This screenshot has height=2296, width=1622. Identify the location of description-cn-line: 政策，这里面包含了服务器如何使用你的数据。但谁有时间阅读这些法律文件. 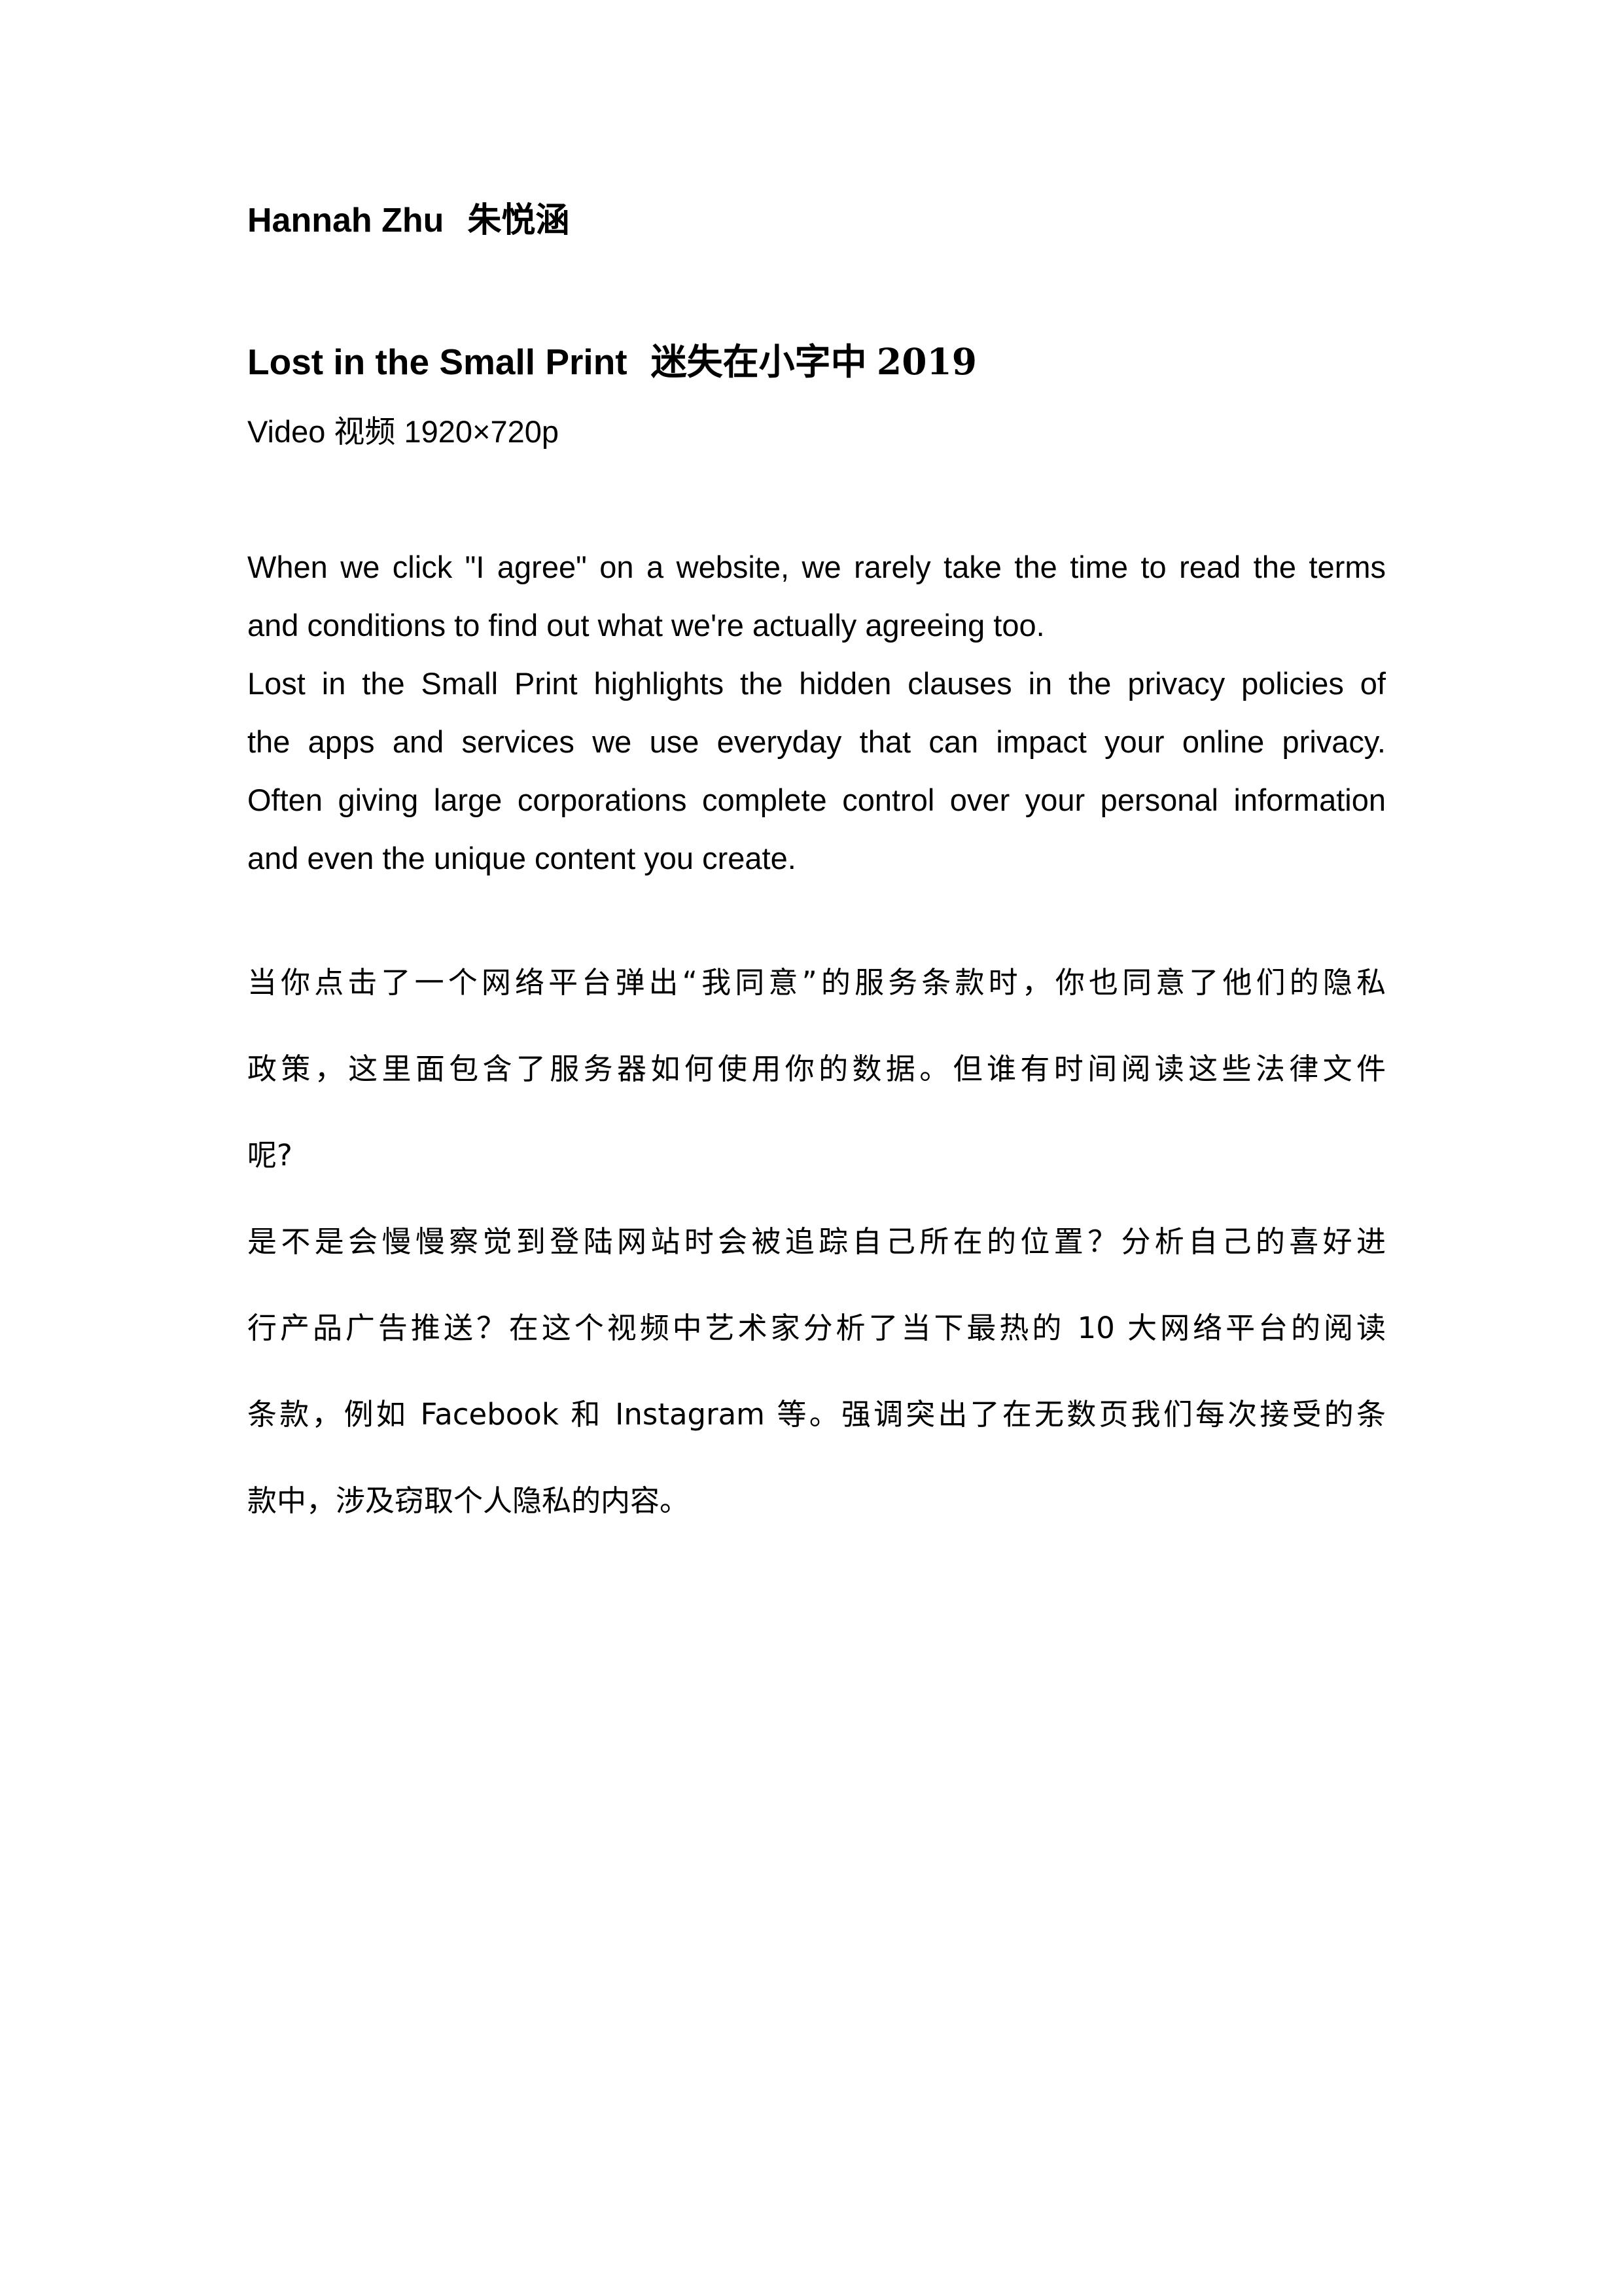
(817, 1068).